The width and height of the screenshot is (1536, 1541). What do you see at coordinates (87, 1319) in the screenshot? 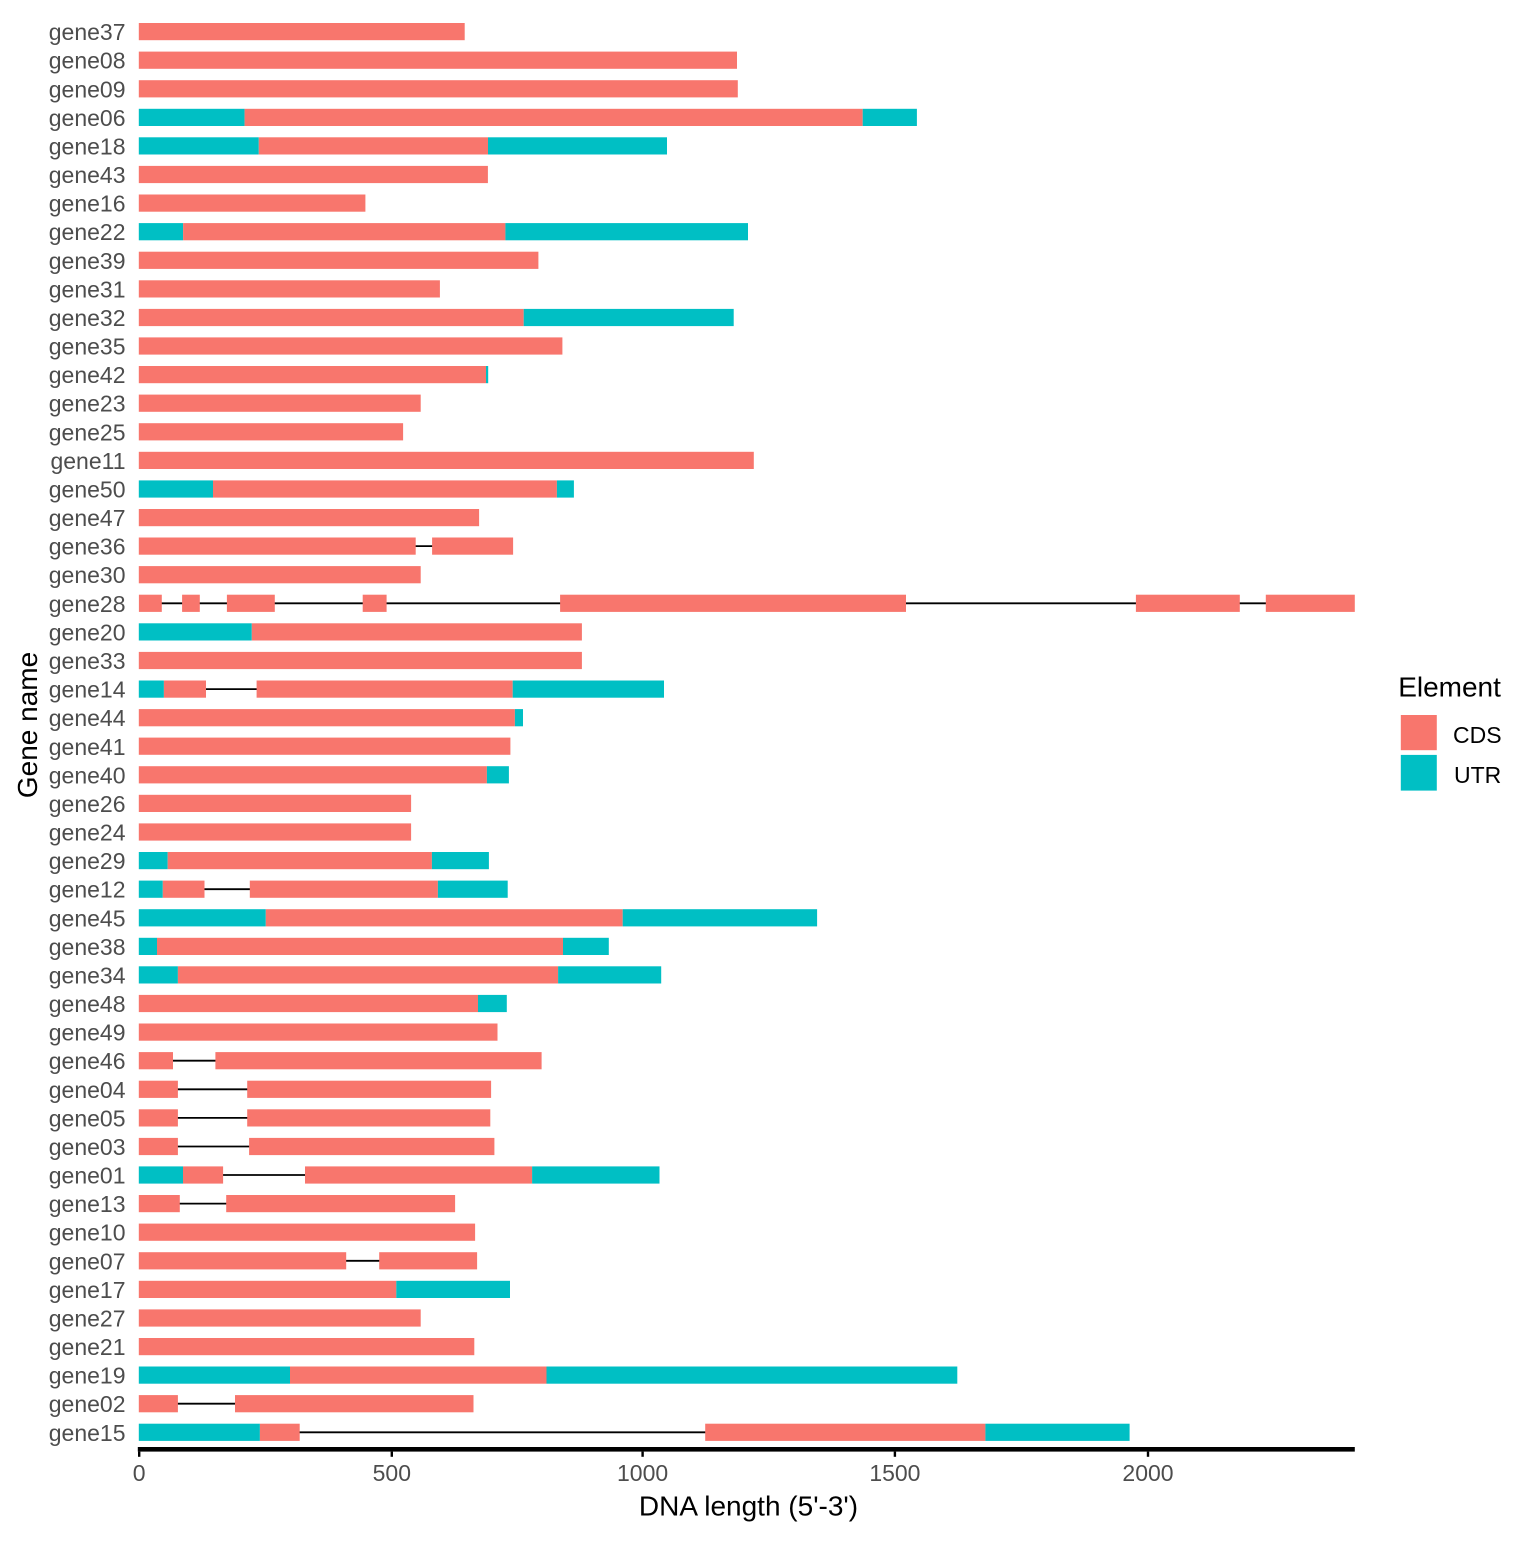
I see `svg-text: gene27` at bounding box center [87, 1319].